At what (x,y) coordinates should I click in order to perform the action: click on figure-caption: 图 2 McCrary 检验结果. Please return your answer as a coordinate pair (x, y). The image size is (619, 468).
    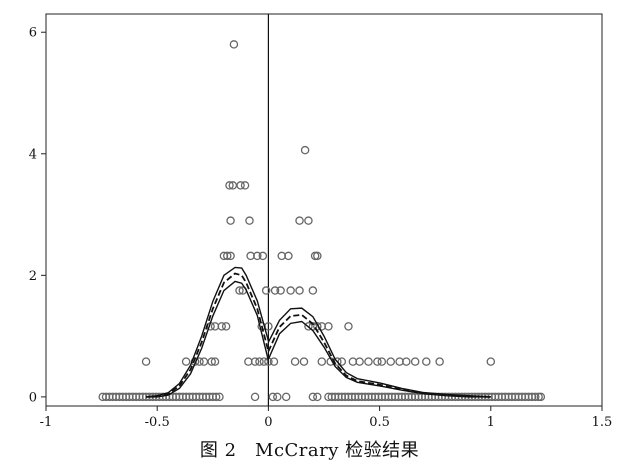
    Looking at the image, I should click on (309, 450).